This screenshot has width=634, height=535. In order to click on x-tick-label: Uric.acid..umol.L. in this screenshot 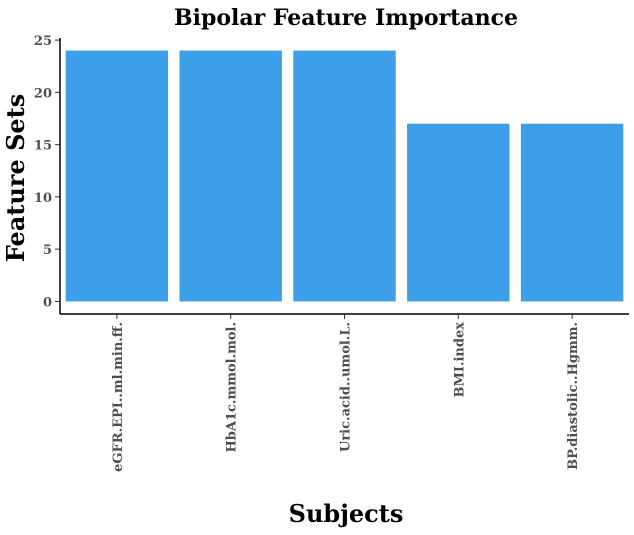, I will do `click(346, 387)`.